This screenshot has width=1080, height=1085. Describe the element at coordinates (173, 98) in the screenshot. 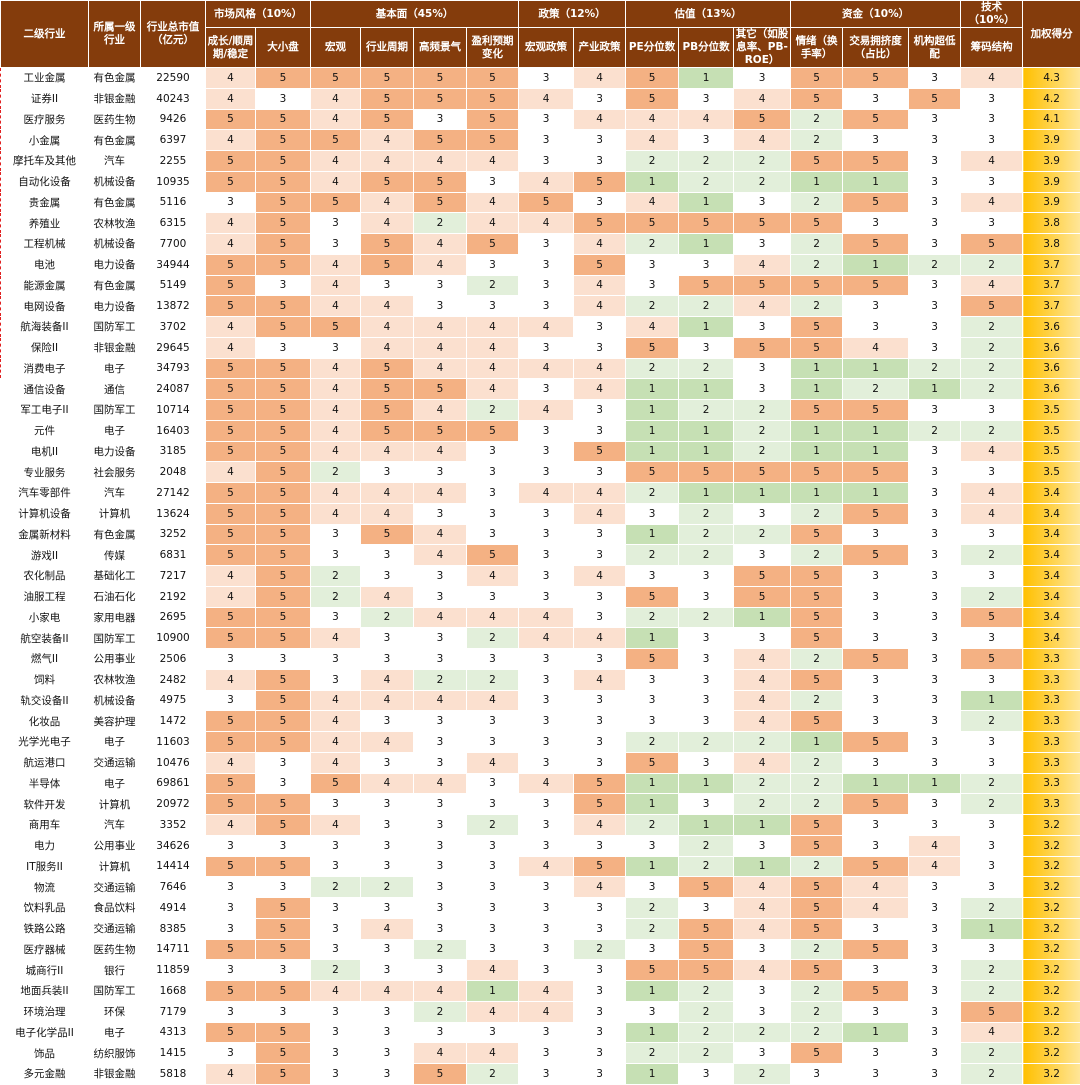

I see `market-cap-cell: 40243` at that location.